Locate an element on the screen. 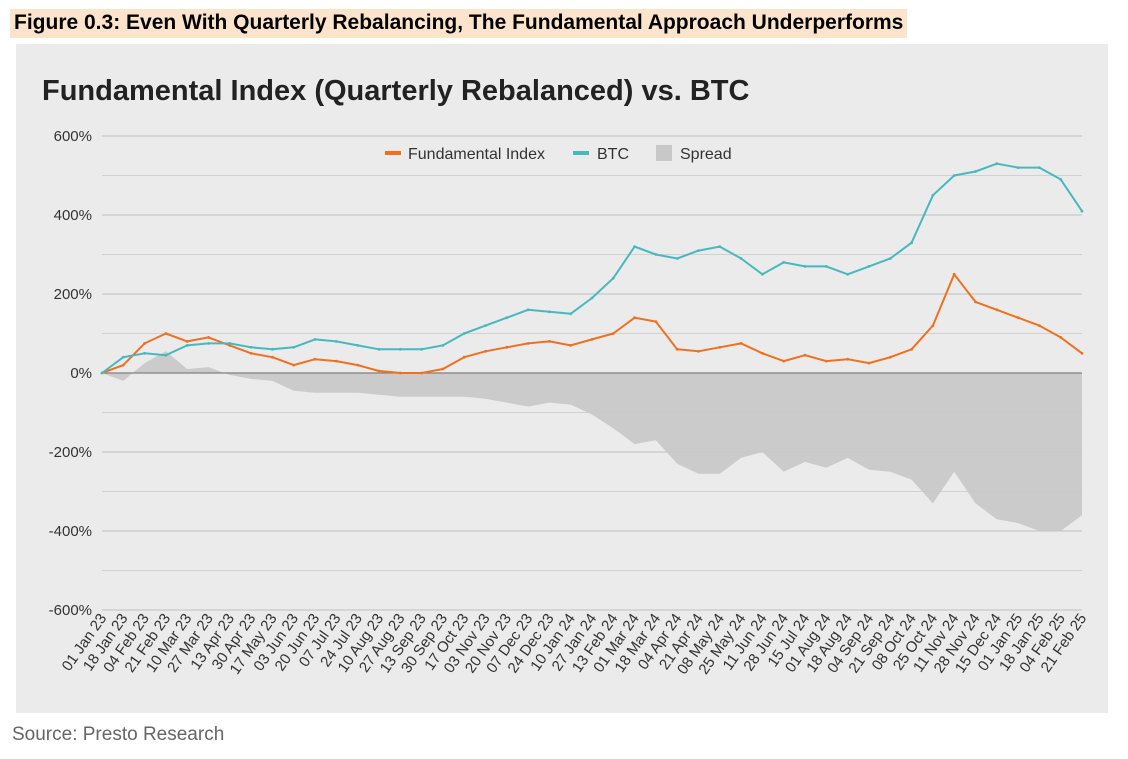  series-line-fundamental is located at coordinates (592, 323).